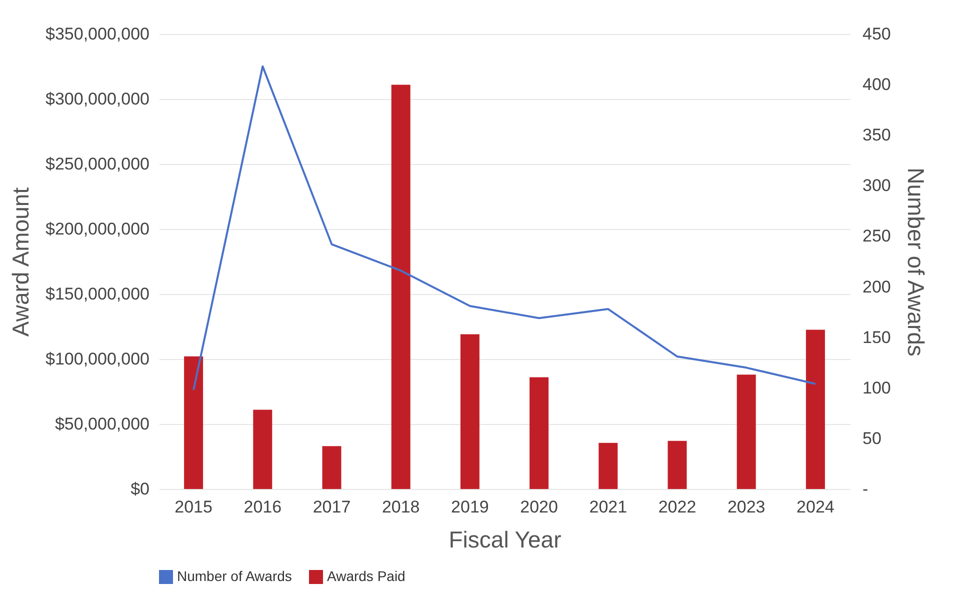  I want to click on y2-tick-label: -, so click(865, 489).